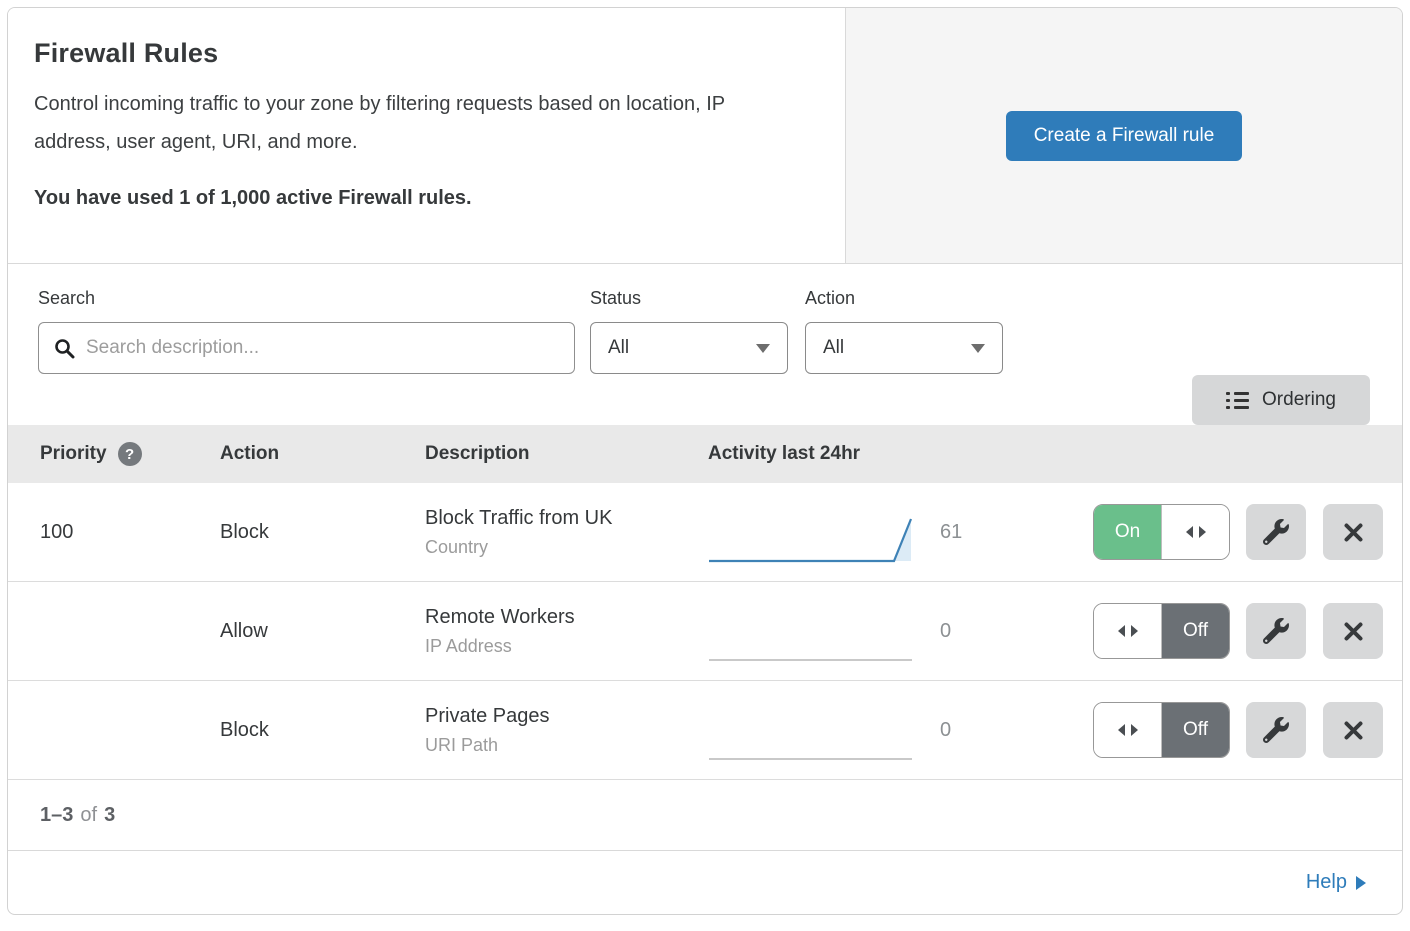 This screenshot has width=1410, height=931. Describe the element at coordinates (110, 814) in the screenshot. I see `pagination-total: 3` at that location.